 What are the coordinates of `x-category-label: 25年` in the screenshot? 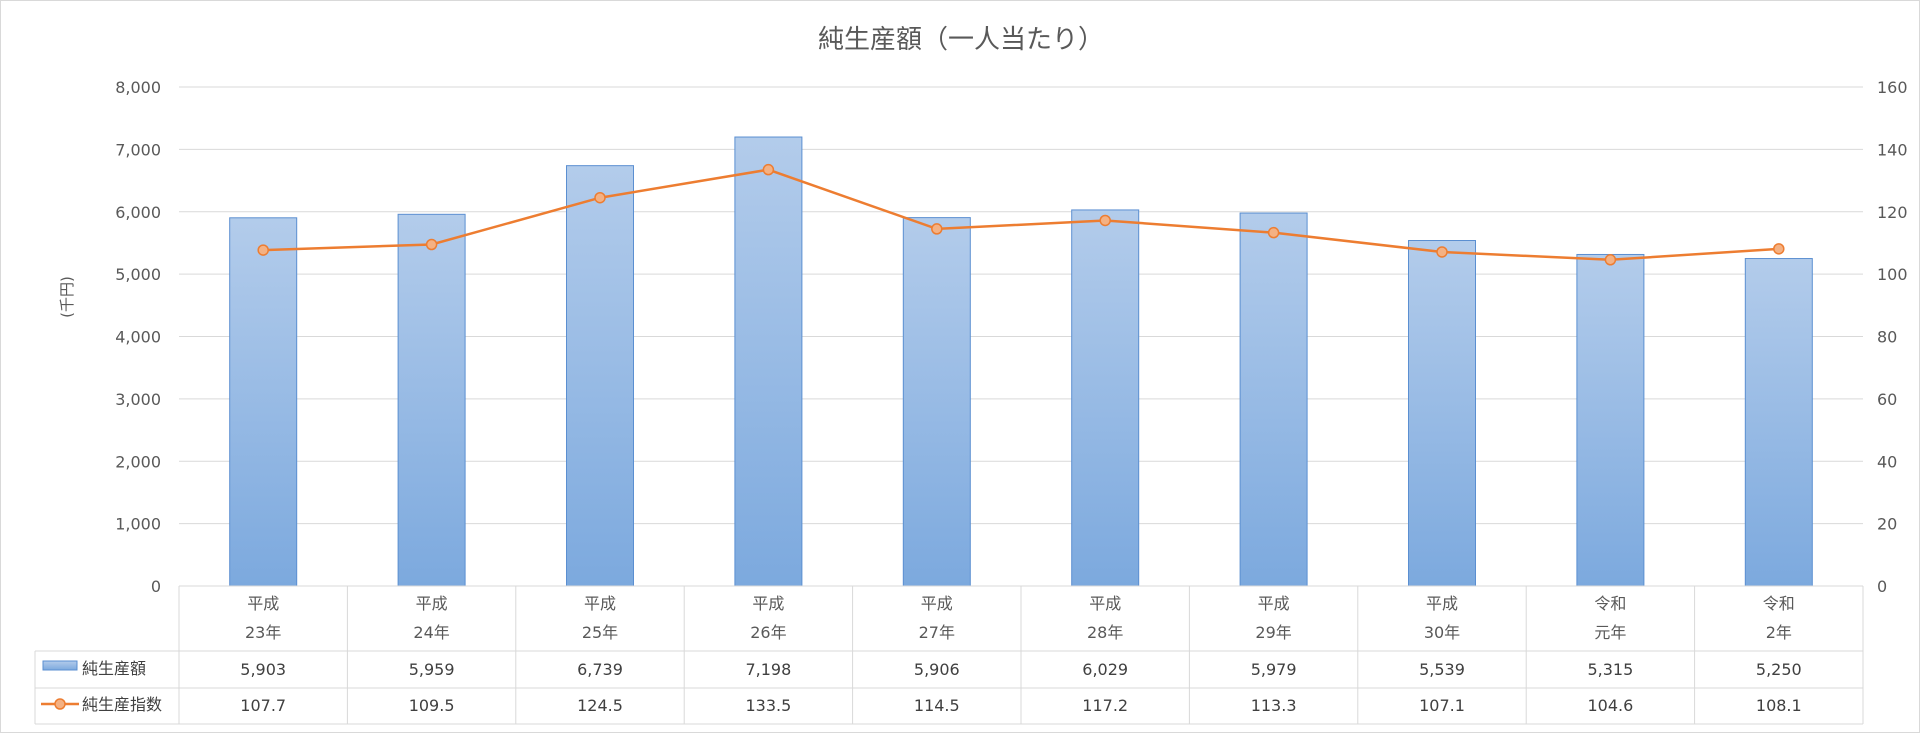 It's located at (600, 632).